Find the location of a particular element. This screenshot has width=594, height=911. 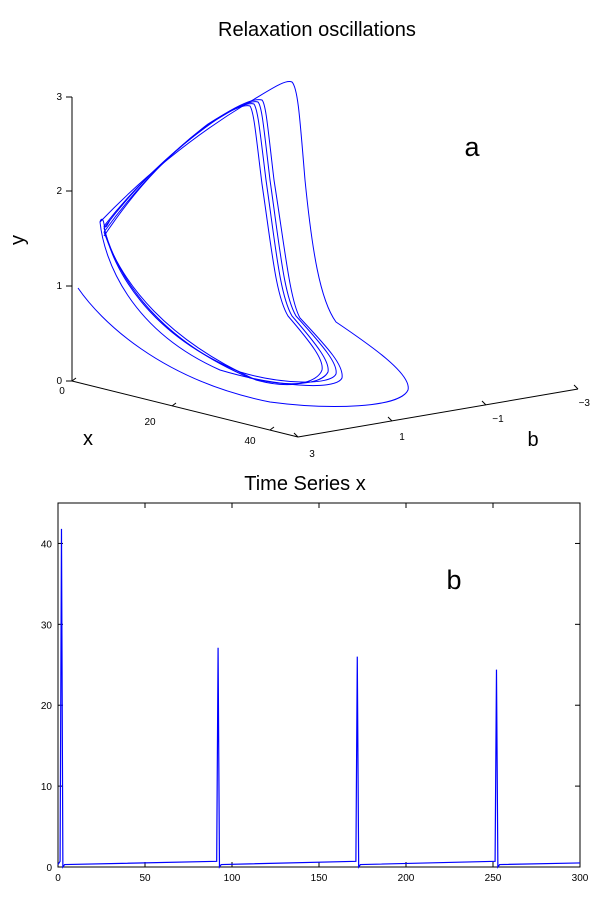

x-tick-label: 100 is located at coordinates (232, 878).